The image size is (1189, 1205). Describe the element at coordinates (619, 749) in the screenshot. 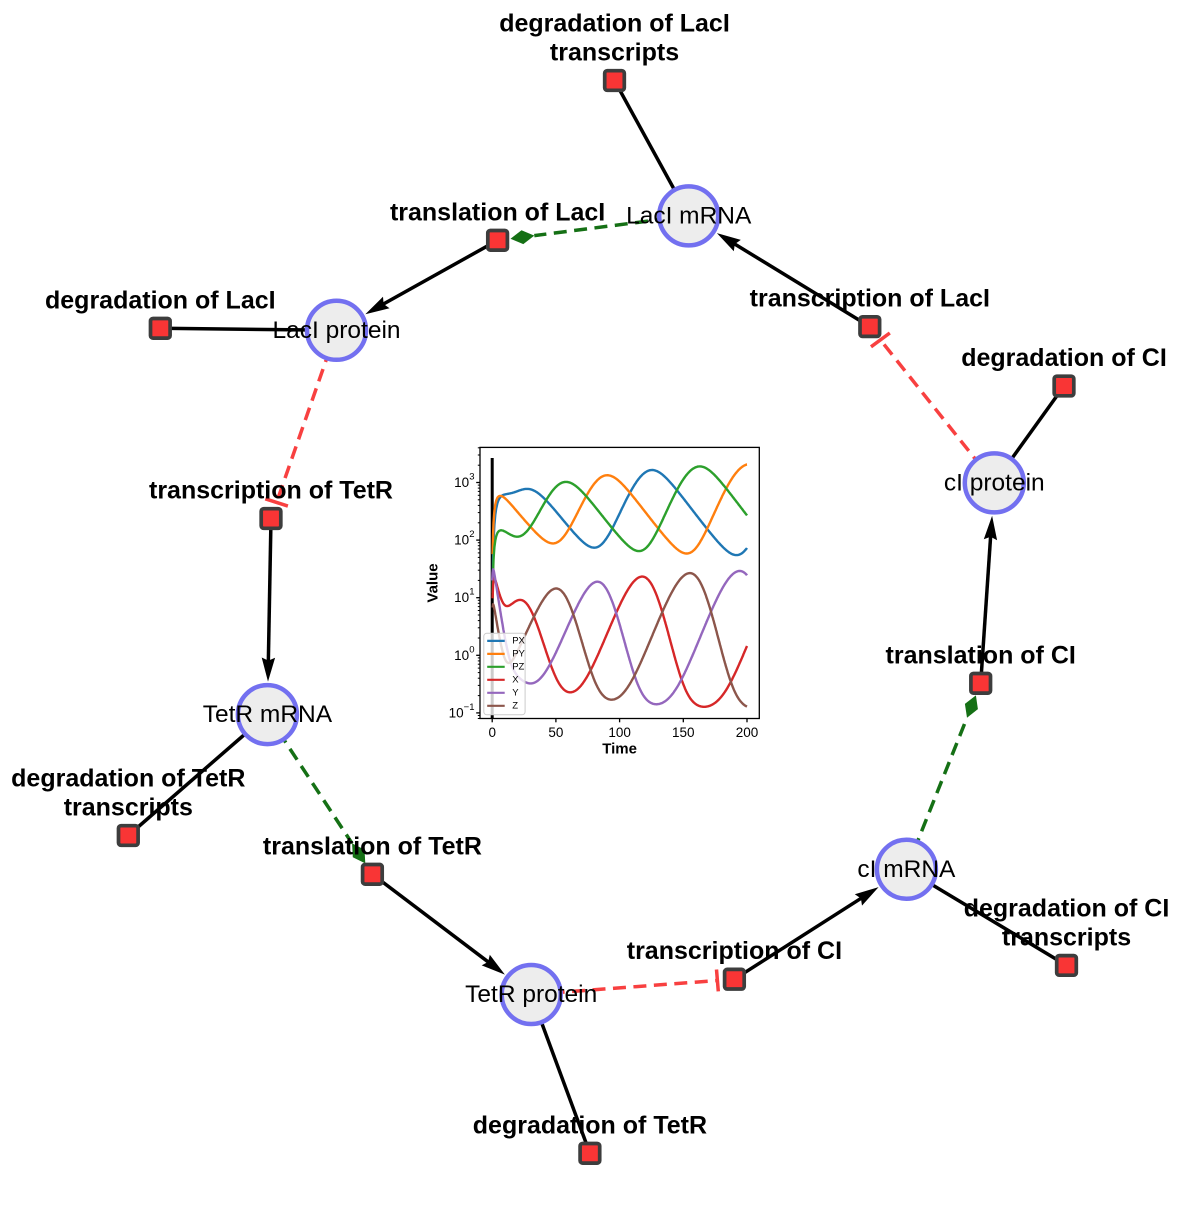

I see `svg-text: Time` at that location.